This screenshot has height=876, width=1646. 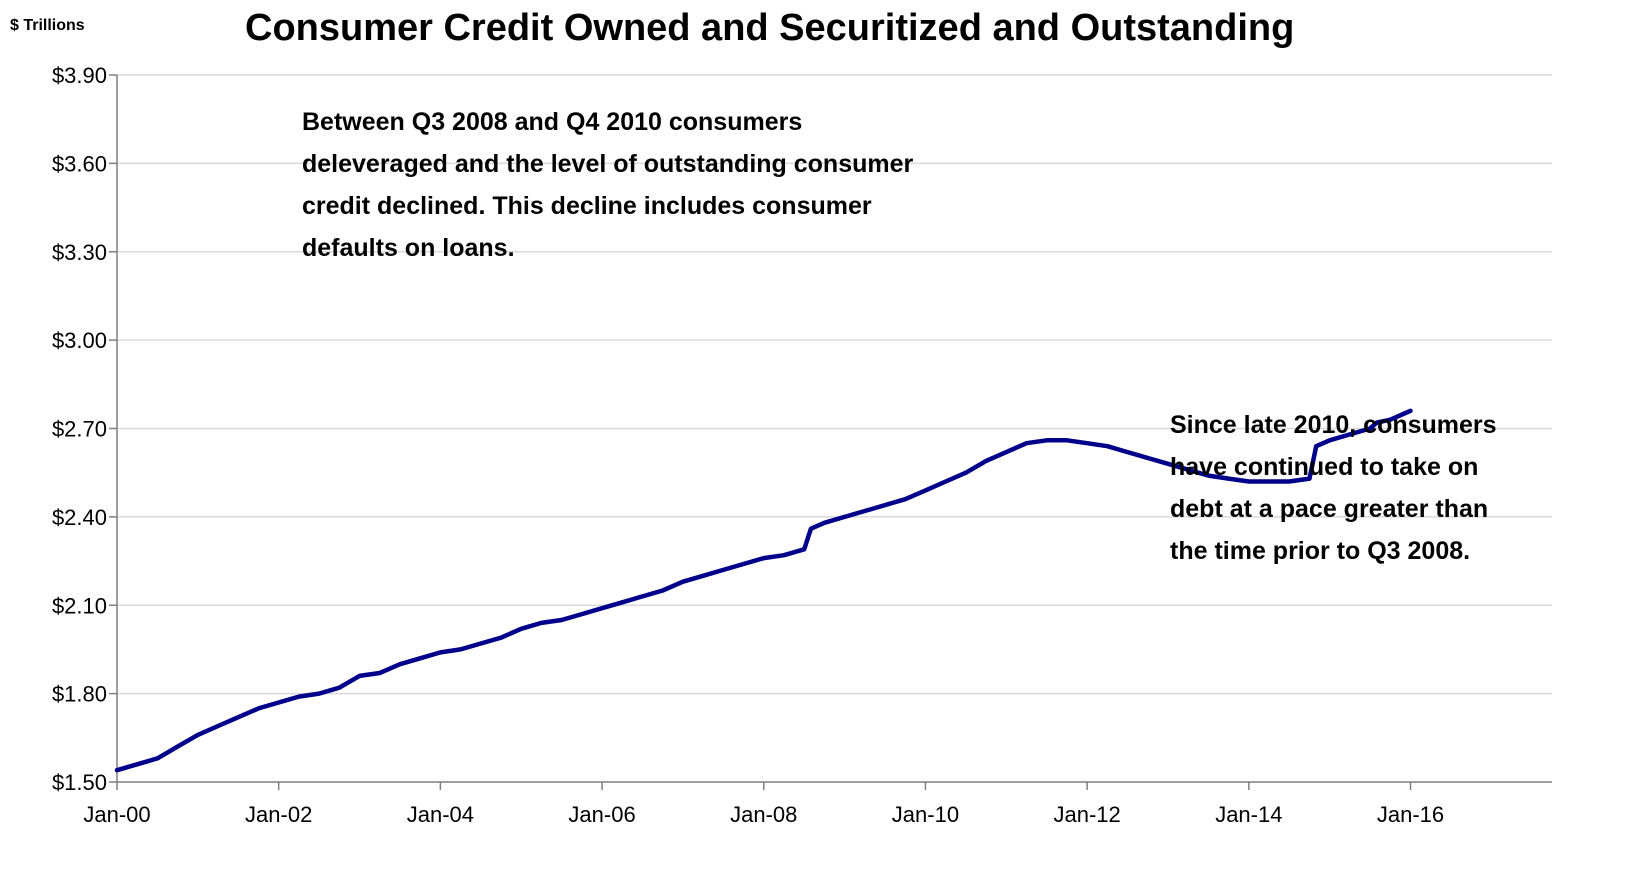 What do you see at coordinates (440, 814) in the screenshot?
I see `x-tick-label: Jan-04` at bounding box center [440, 814].